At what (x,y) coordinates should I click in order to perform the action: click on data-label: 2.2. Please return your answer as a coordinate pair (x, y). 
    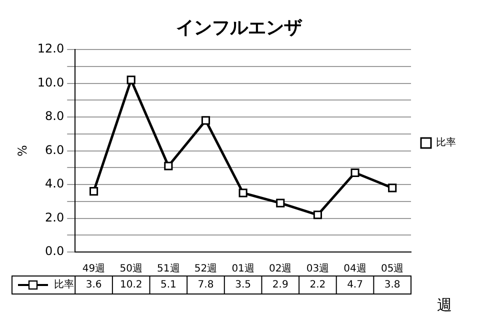
    Looking at the image, I should click on (318, 285).